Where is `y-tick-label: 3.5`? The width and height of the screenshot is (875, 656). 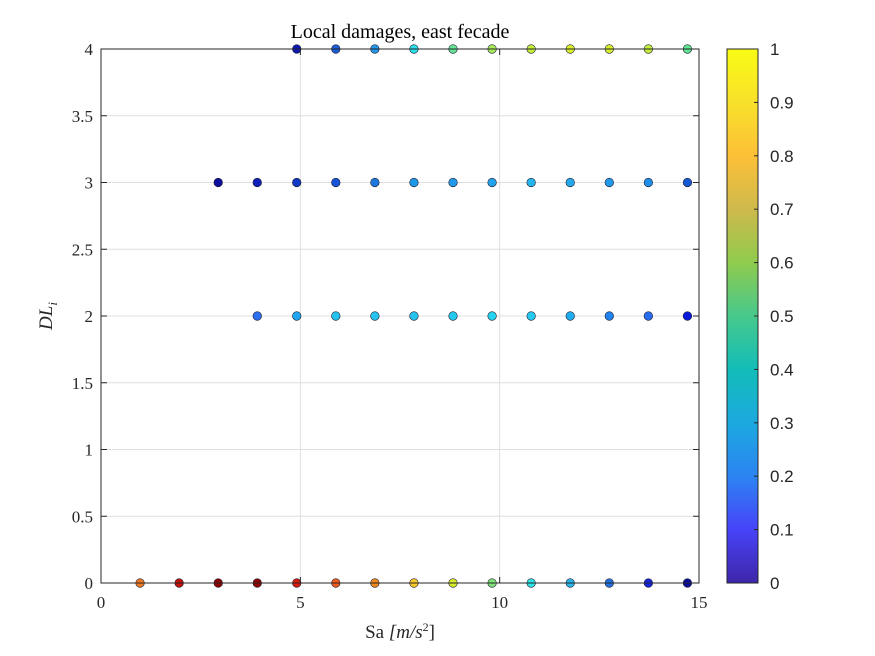
y-tick-label: 3.5 is located at coordinates (82, 116).